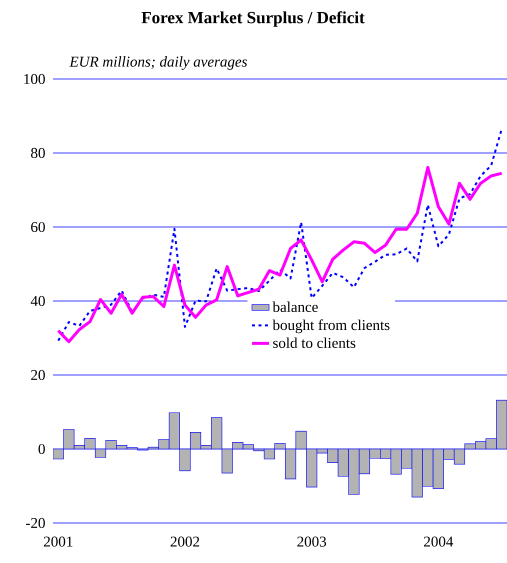  Describe the element at coordinates (252, 19) in the screenshot. I see `chart-title: Forex Market Surplus / Deficit` at that location.